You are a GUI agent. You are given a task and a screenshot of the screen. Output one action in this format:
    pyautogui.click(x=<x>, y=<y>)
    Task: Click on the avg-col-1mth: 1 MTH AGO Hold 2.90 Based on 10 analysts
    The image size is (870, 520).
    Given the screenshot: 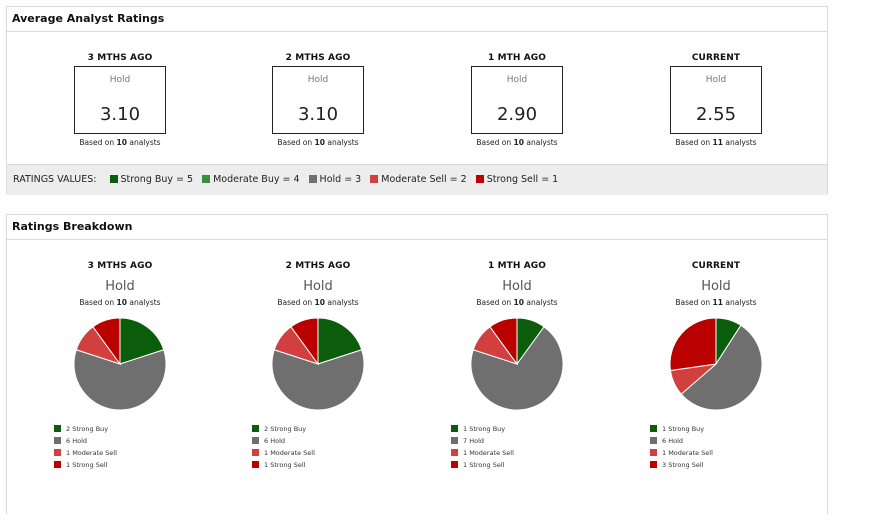 What is the action you would take?
    pyautogui.click(x=517, y=100)
    